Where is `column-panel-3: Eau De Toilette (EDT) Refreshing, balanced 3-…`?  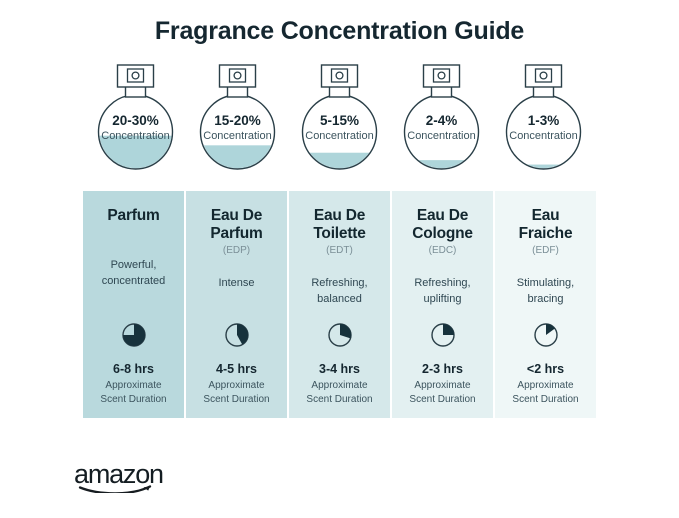
column-panel-3: Eau De Toilette (EDT) Refreshing, balanced 3-… is located at coordinates (339, 305).